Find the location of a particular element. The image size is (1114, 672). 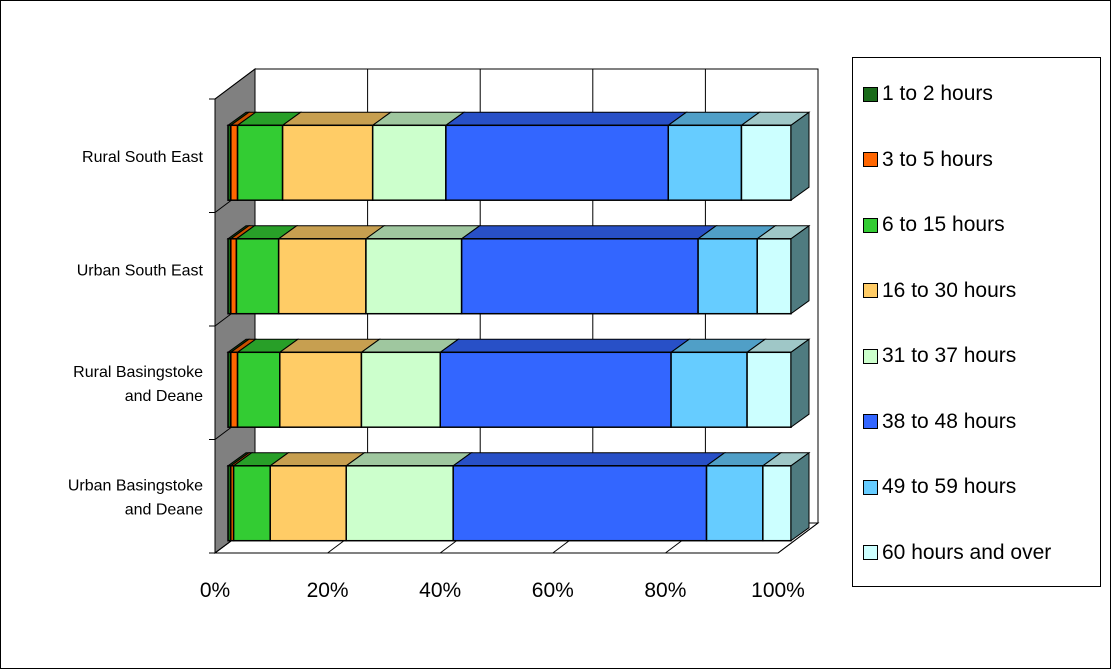

legend-item: 49 to 59 hours is located at coordinates (939, 487).